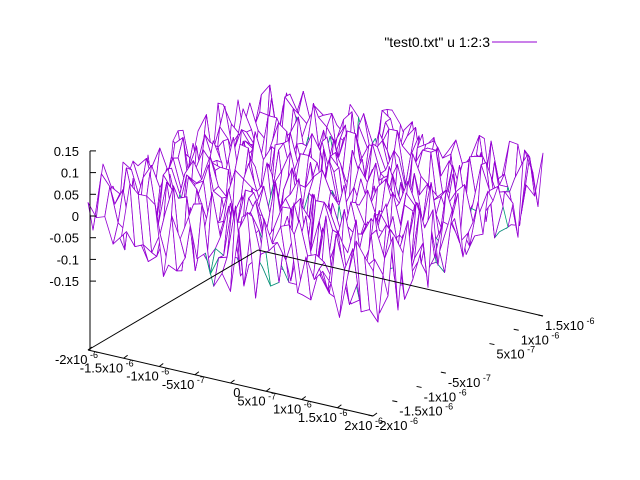 The width and height of the screenshot is (640, 480). I want to click on x-tick-label: -1x10 -6, so click(147, 375).